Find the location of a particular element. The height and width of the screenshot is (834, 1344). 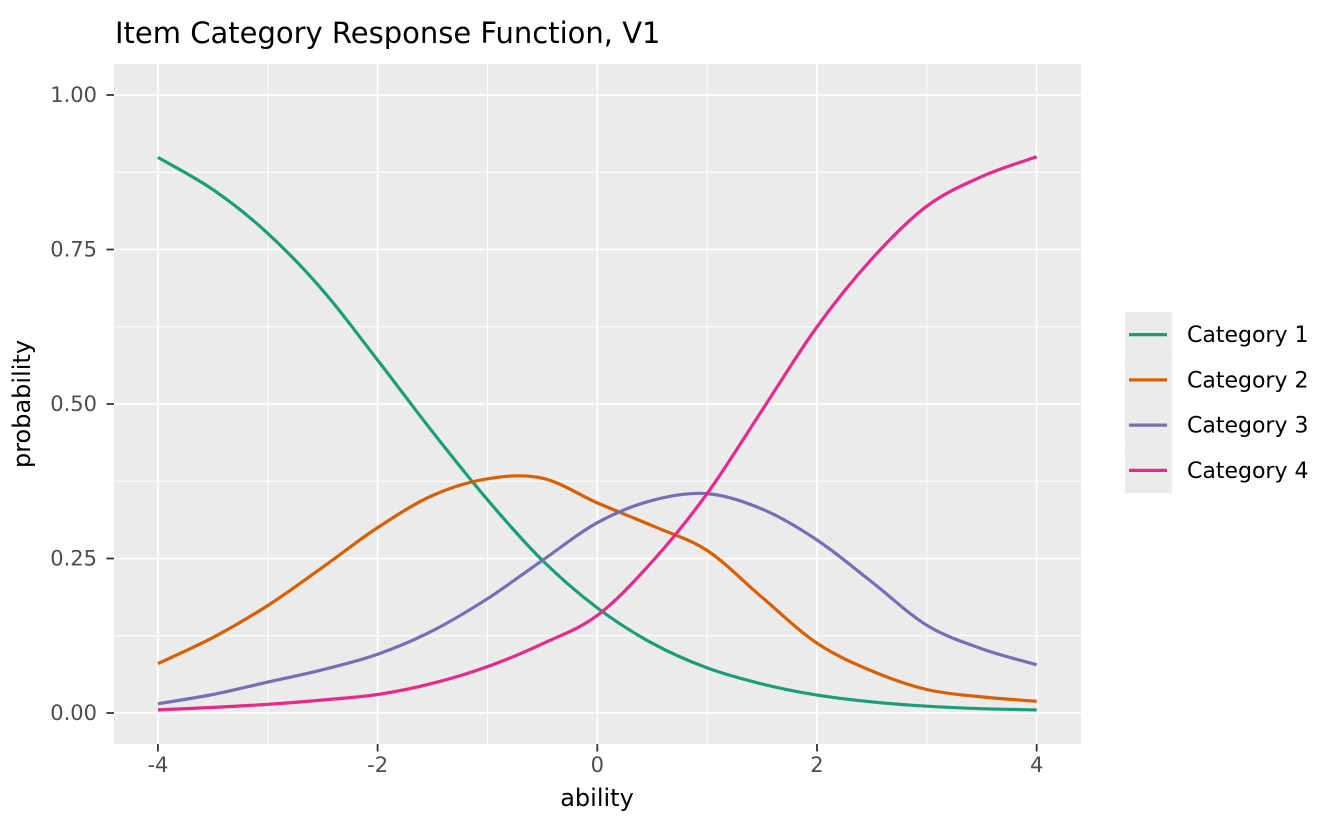

chart-title: Item Category Response Function, V1 is located at coordinates (388, 33).